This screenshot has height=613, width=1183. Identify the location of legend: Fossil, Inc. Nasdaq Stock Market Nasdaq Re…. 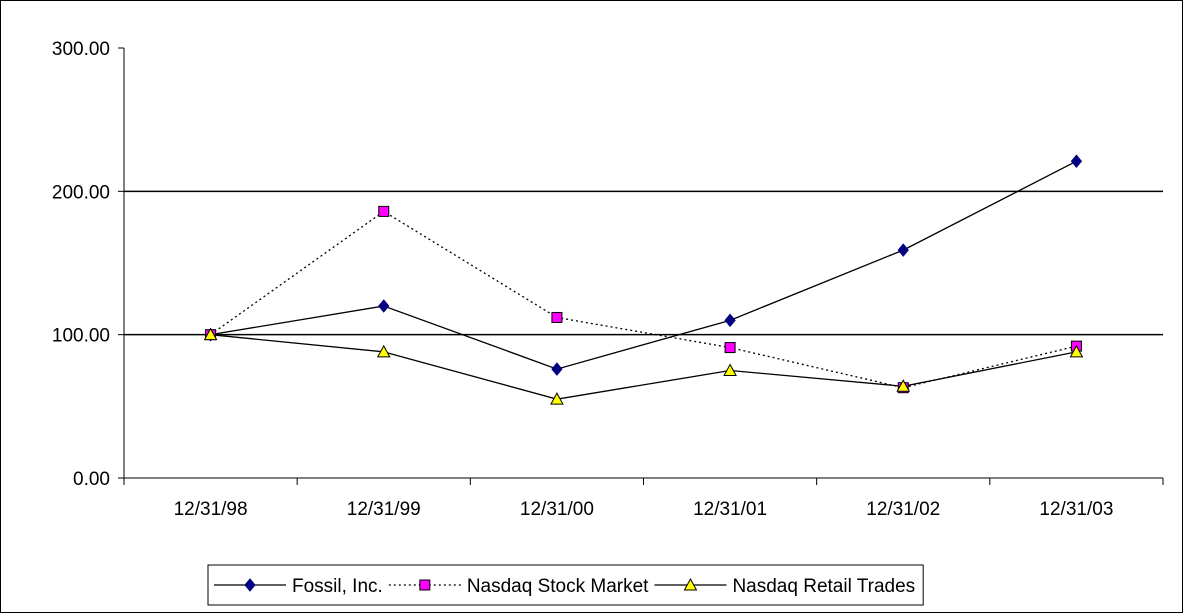
(565, 585).